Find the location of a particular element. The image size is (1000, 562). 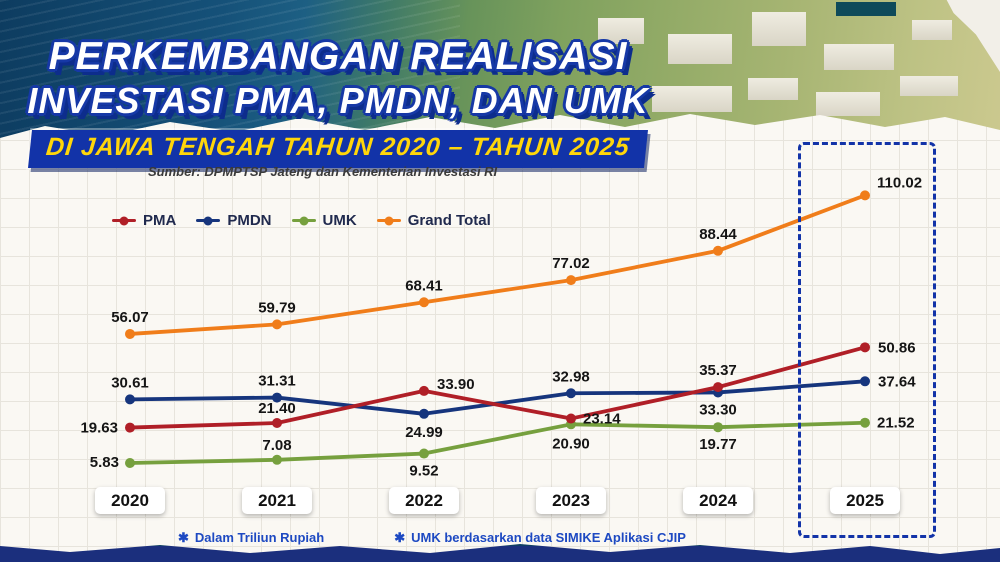

series-pma: 19.63 21.40 33.90 23.14 35.37 50.86 is located at coordinates (497, 387).